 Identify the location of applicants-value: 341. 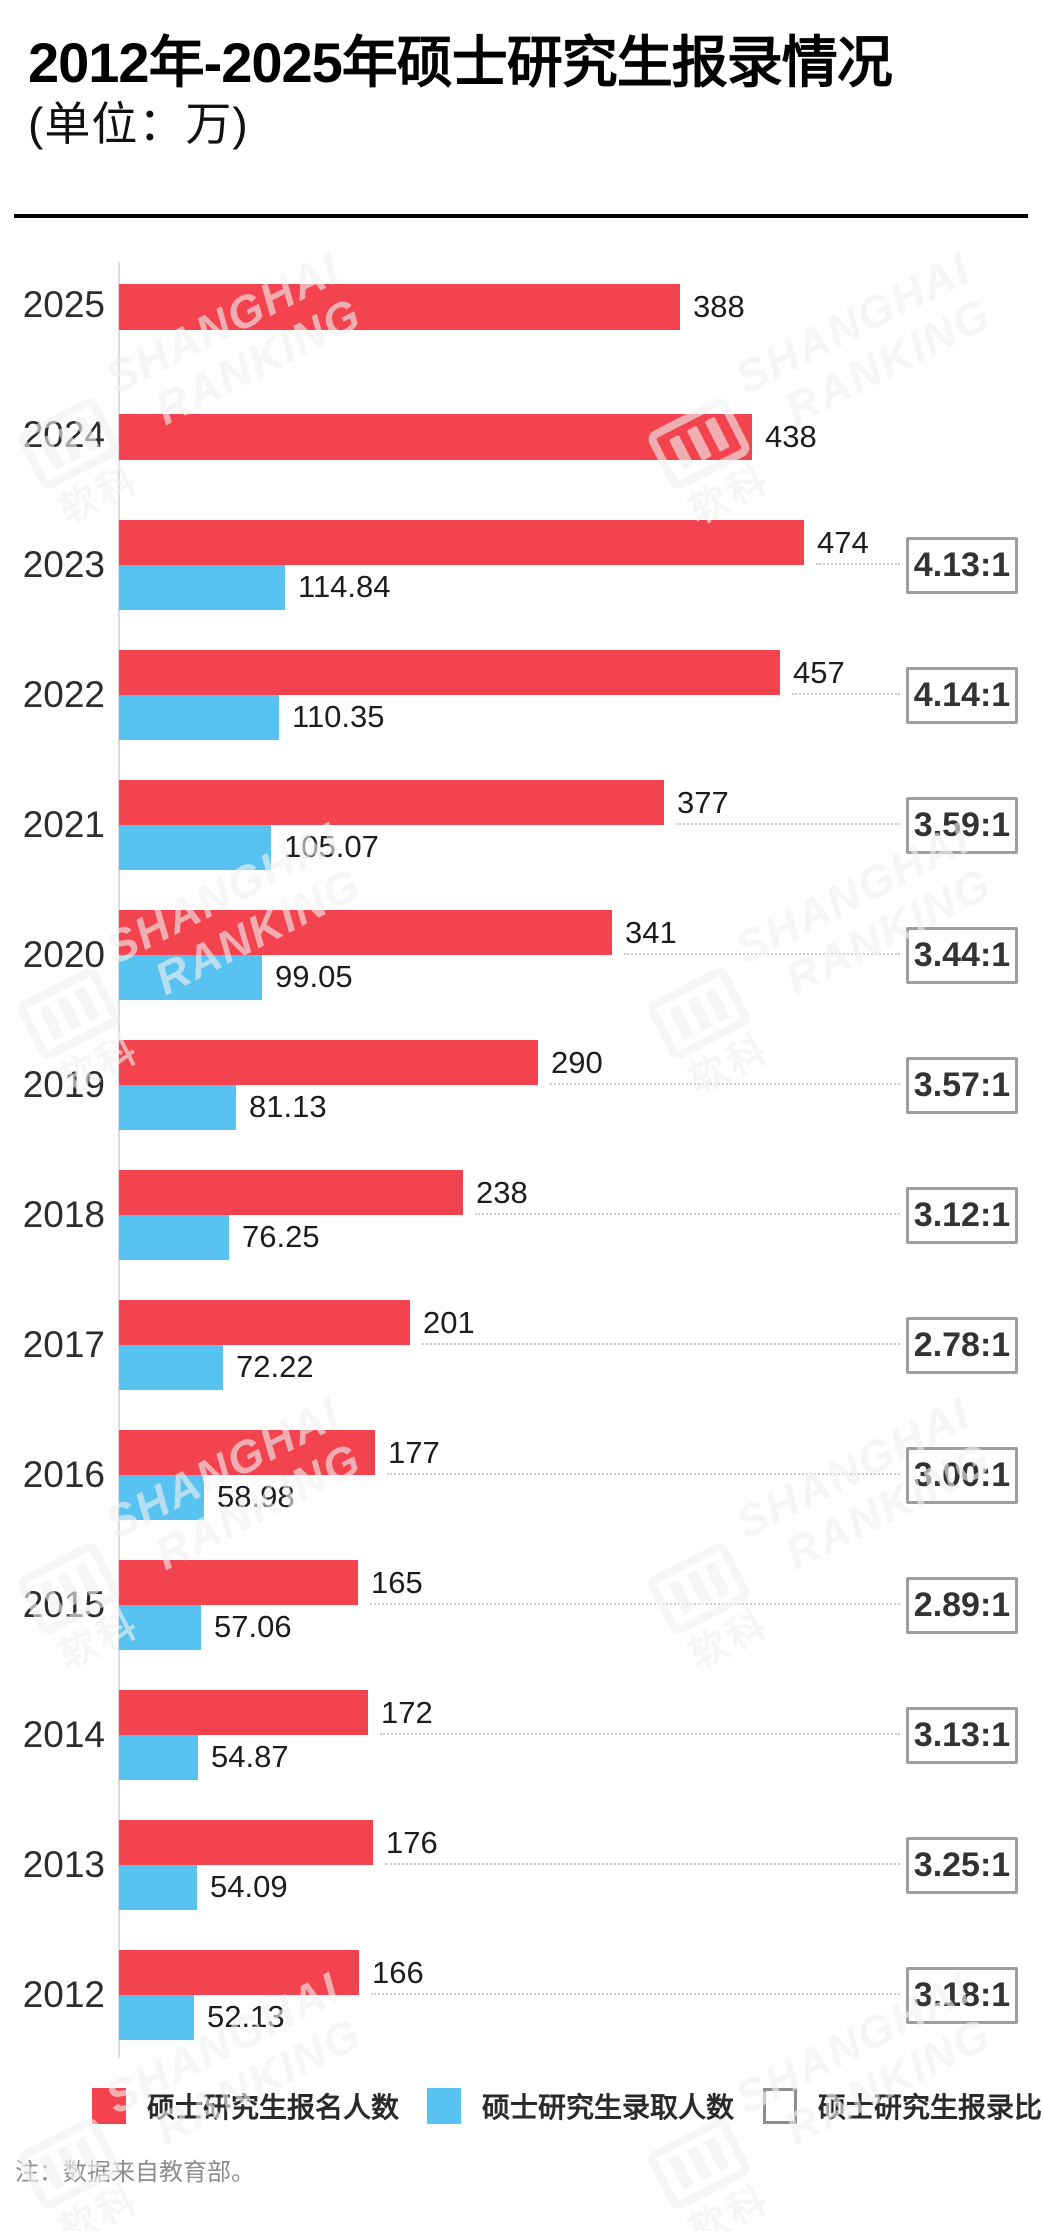
(651, 932).